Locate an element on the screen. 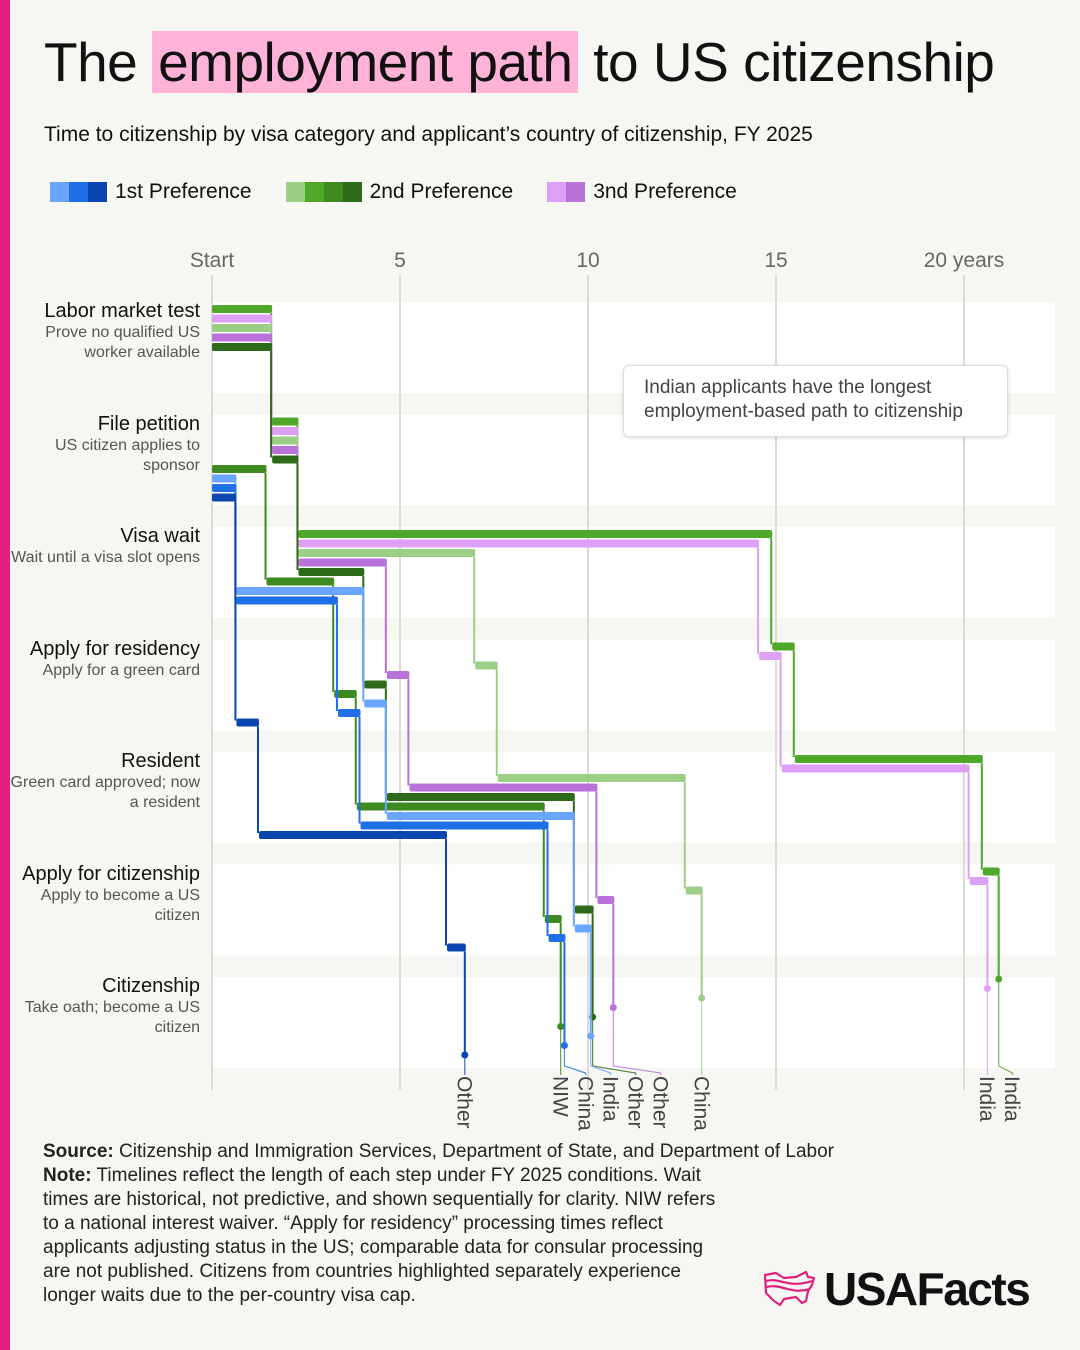  step-description: Apply to become a US citizen is located at coordinates (120, 905).